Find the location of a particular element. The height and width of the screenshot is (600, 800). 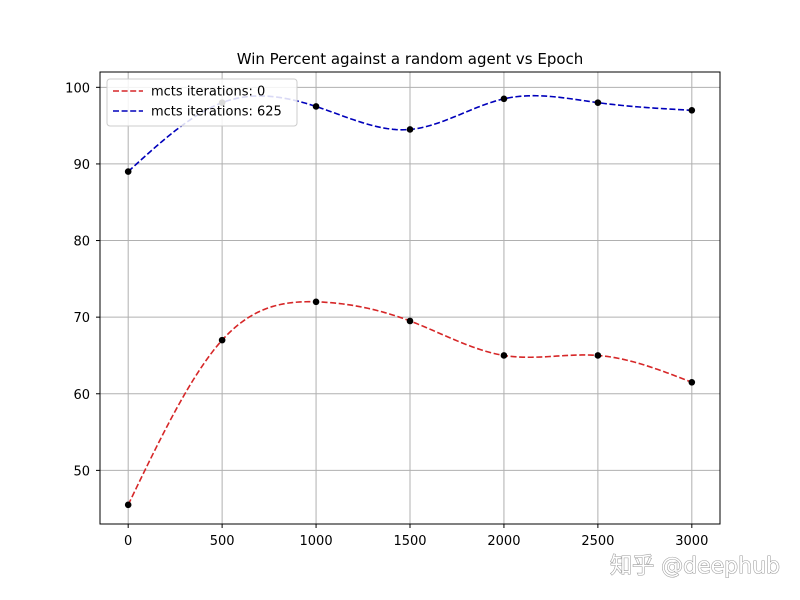

y-tick-label: 90 is located at coordinates (81, 165).